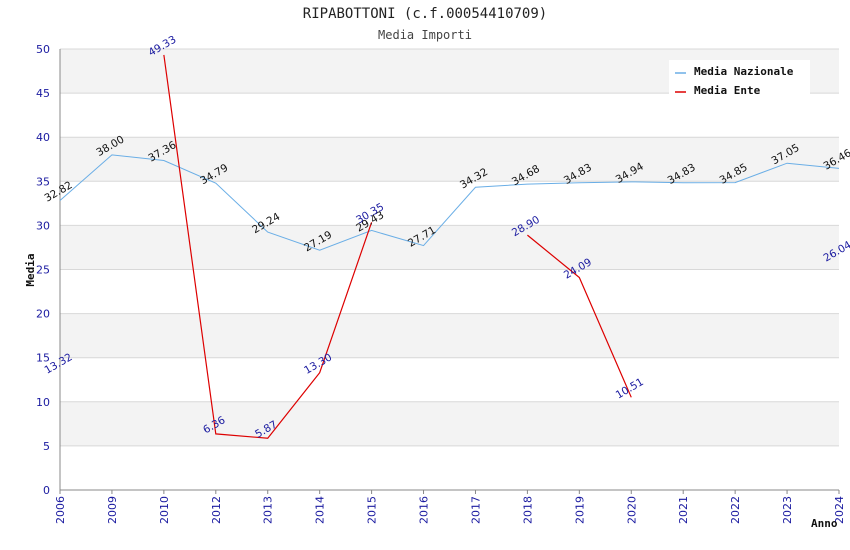 The image size is (850, 550). I want to click on x-tick-label: 2016, so click(424, 510).